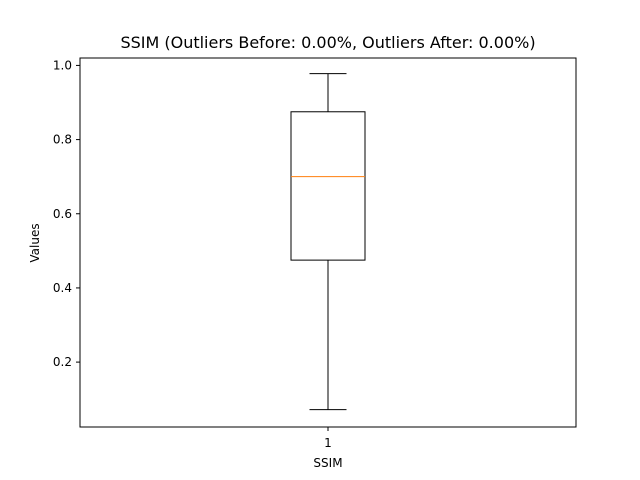 The image size is (640, 480). I want to click on y-tick-label: 0.4, so click(62, 288).